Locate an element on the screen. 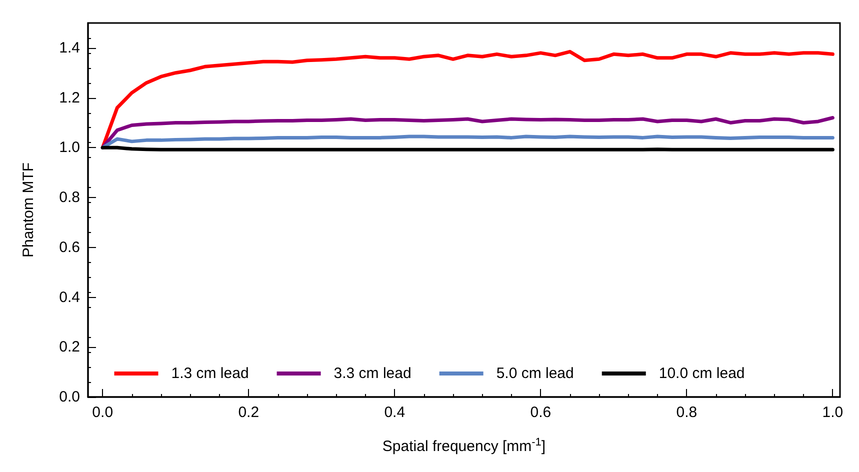 This screenshot has height=472, width=859. y-tick-label: 1.2 is located at coordinates (69, 97).